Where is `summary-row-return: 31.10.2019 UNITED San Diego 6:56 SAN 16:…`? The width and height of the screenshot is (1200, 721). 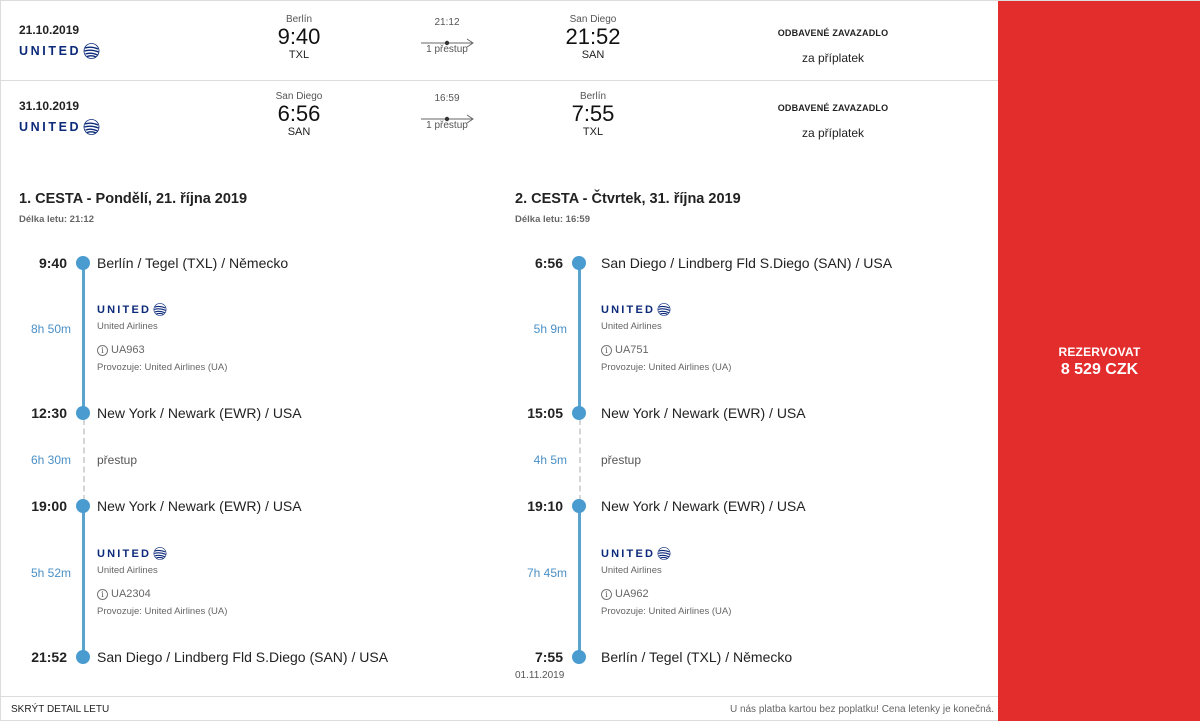
summary-row-return: 31.10.2019 UNITED San Diego 6:56 SAN 16:… is located at coordinates (499, 118).